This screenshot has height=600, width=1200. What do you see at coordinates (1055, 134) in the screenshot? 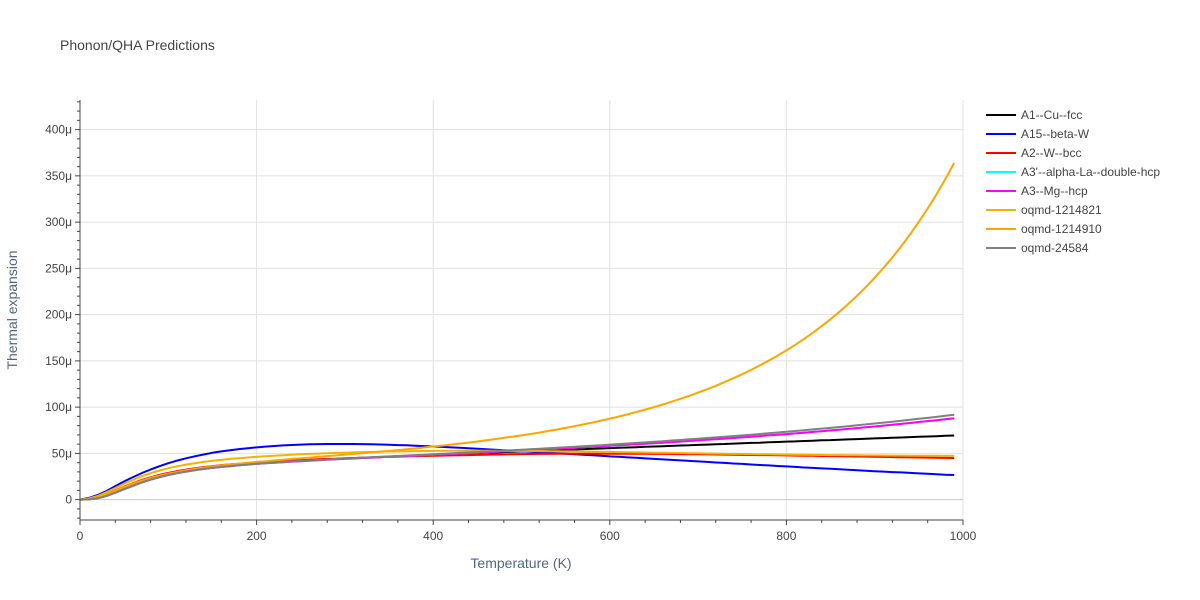
I see `legend-label: A15--beta-W` at bounding box center [1055, 134].